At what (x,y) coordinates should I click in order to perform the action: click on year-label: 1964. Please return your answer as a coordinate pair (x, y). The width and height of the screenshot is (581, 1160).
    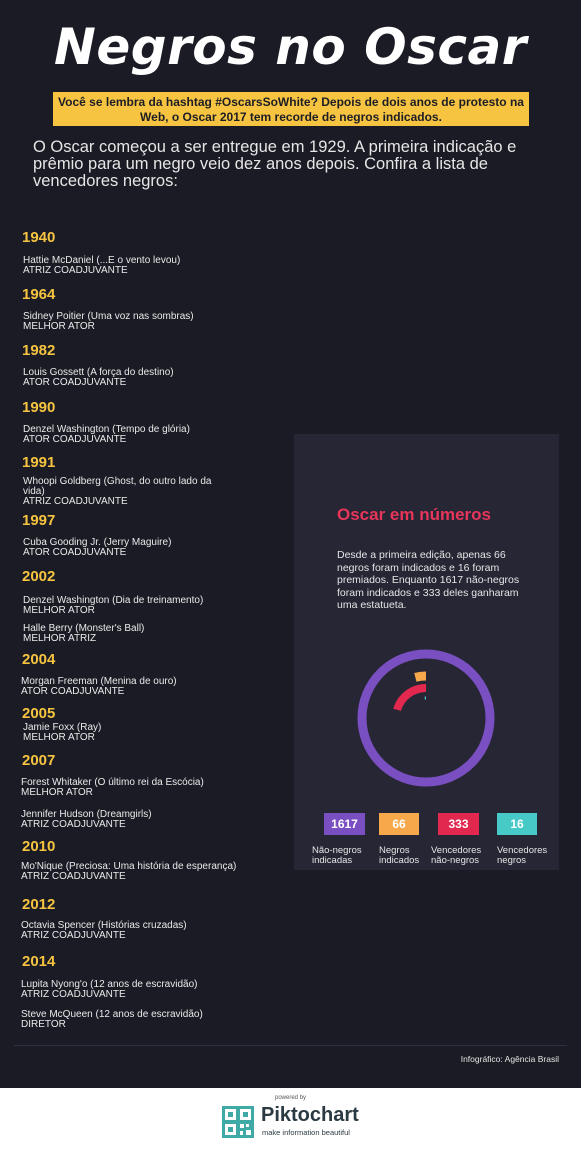
    Looking at the image, I should click on (39, 294).